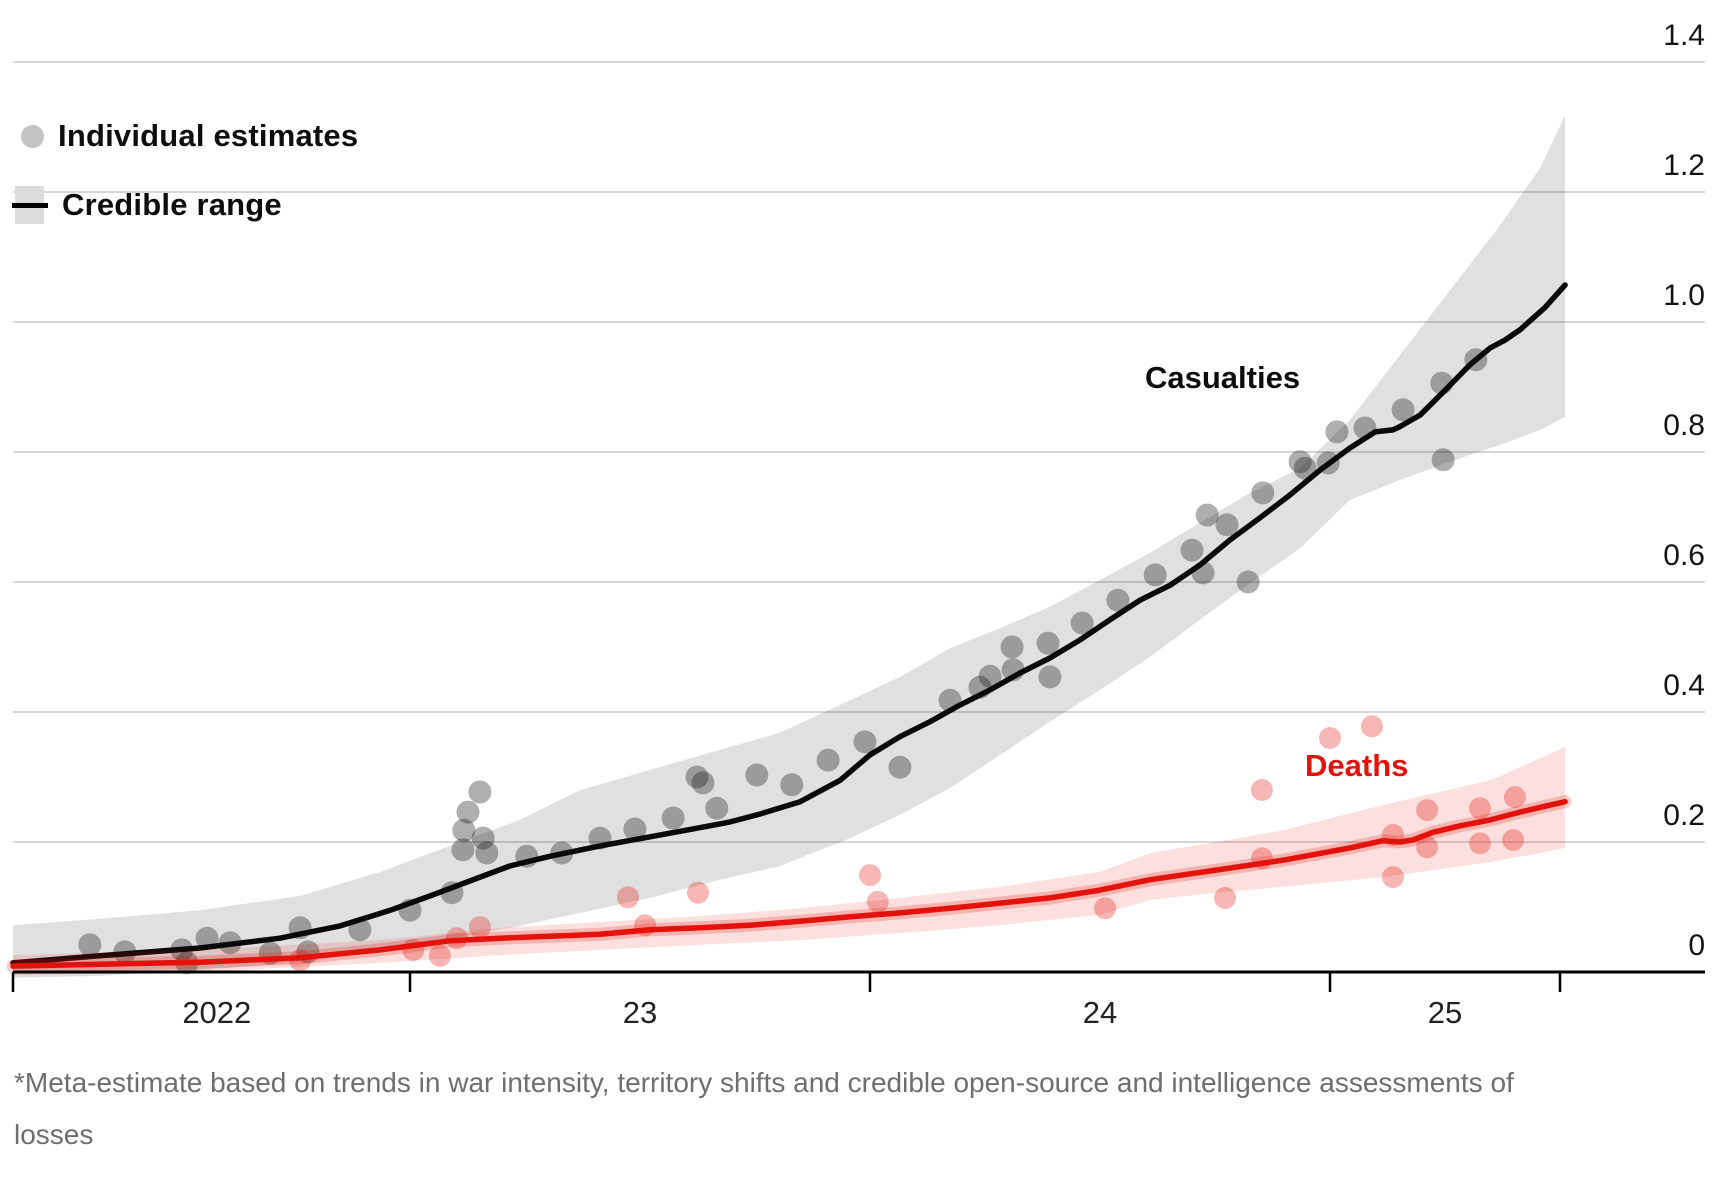 The image size is (1732, 1188). Describe the element at coordinates (30, 205) in the screenshot. I see `credible-range-swatch-icon` at that location.